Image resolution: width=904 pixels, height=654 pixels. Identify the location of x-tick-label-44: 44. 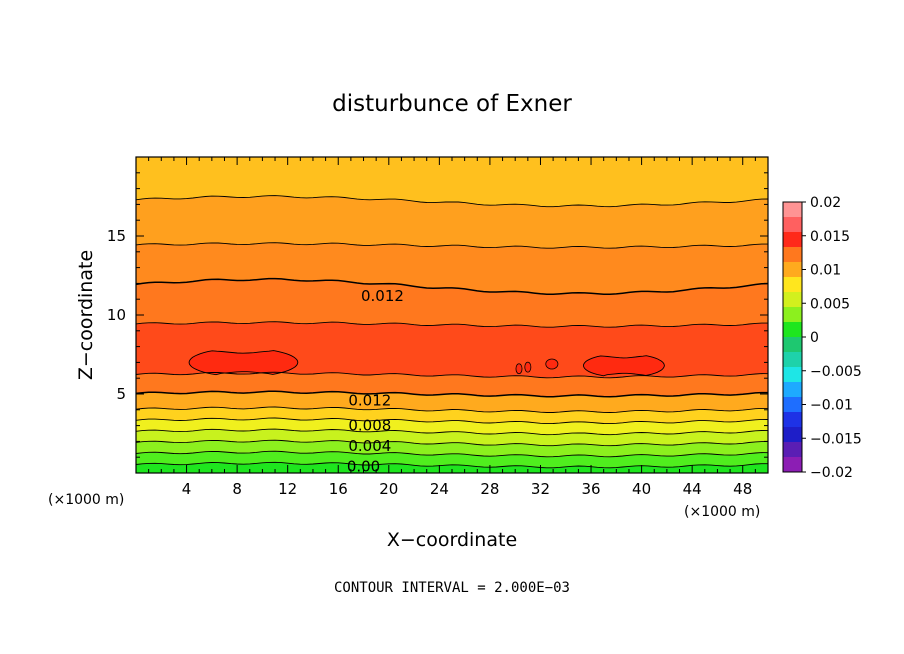
(692, 489).